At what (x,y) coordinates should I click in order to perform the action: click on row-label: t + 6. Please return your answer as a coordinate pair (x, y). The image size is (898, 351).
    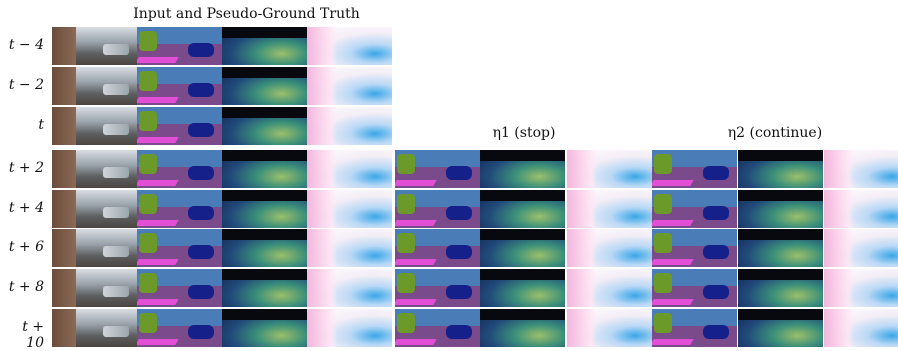
    Looking at the image, I should click on (26, 247).